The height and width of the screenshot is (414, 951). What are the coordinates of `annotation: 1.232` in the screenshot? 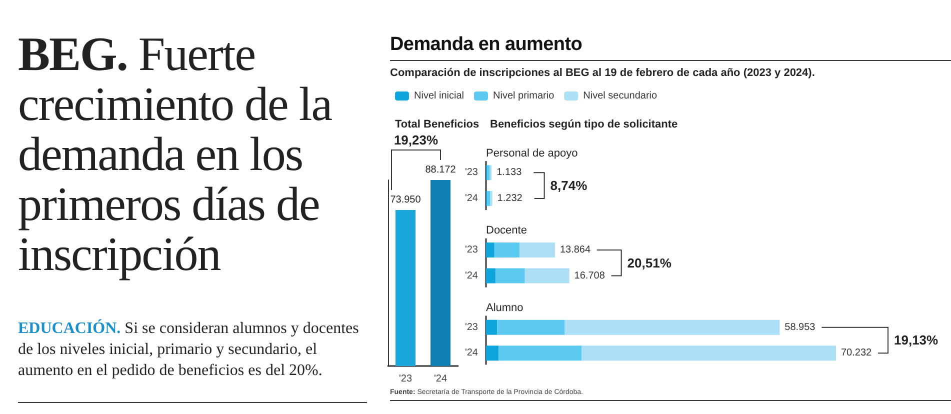 It's located at (510, 198).